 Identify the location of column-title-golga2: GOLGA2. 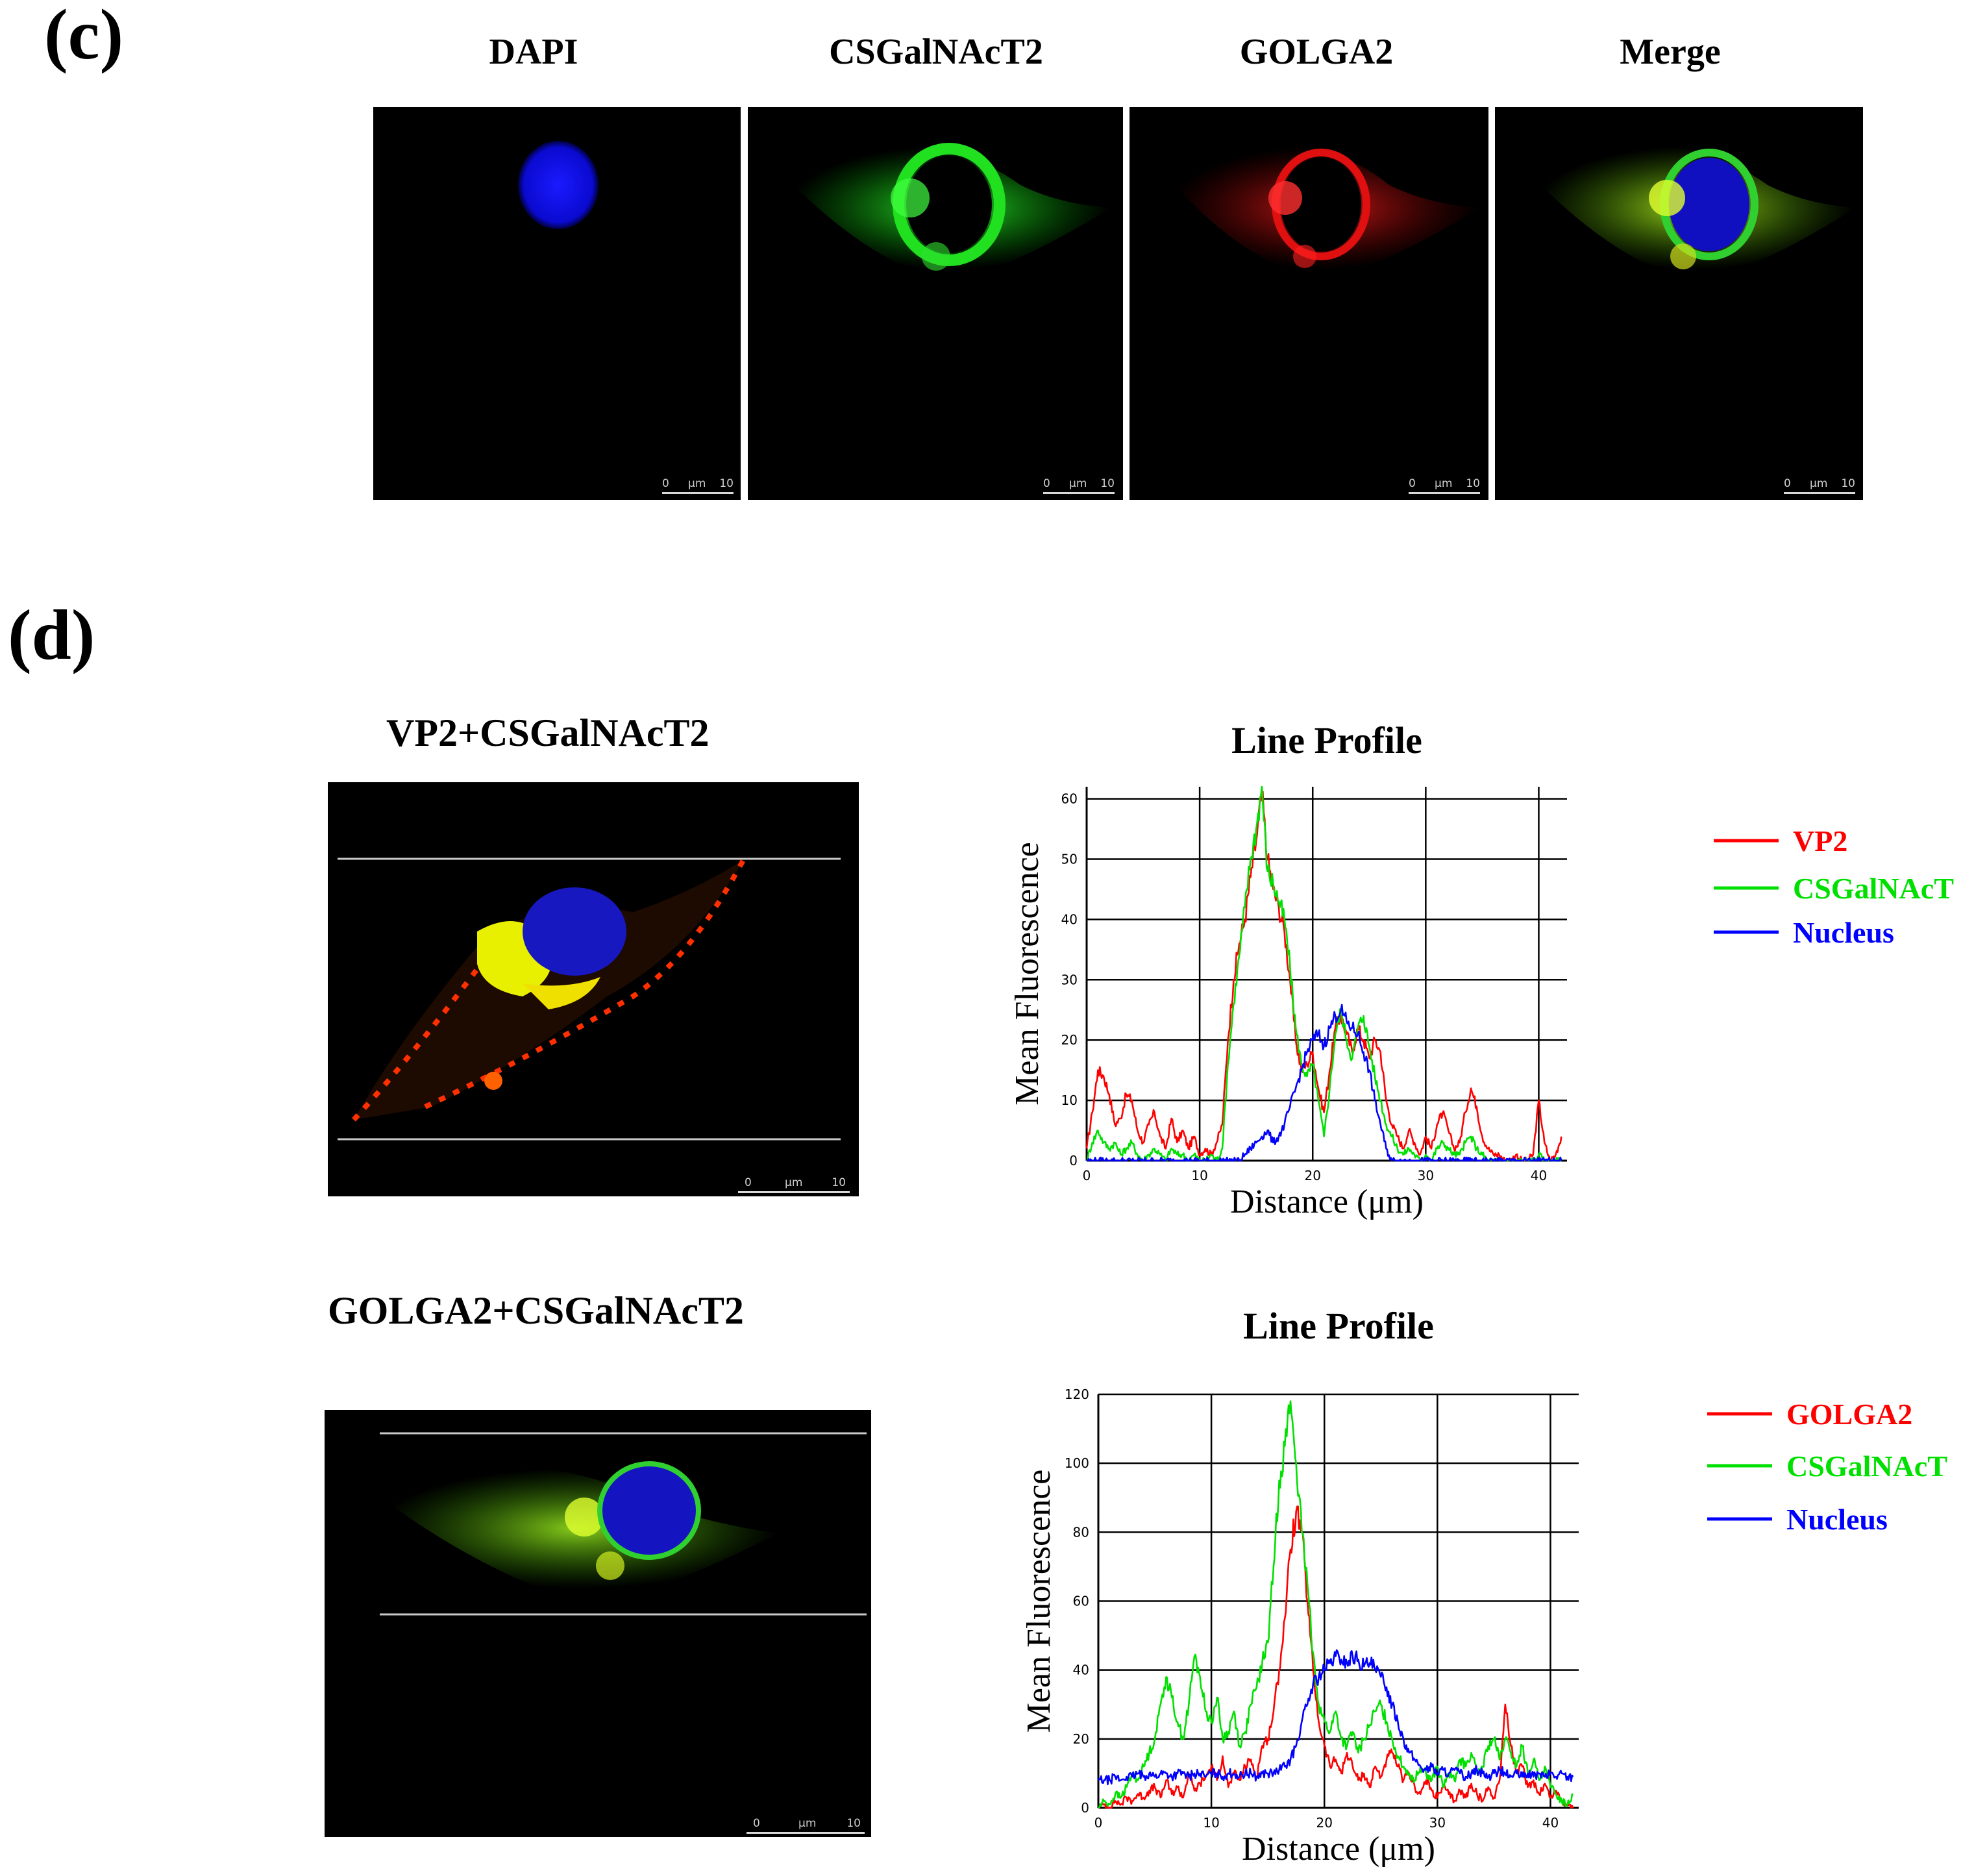
(1316, 52).